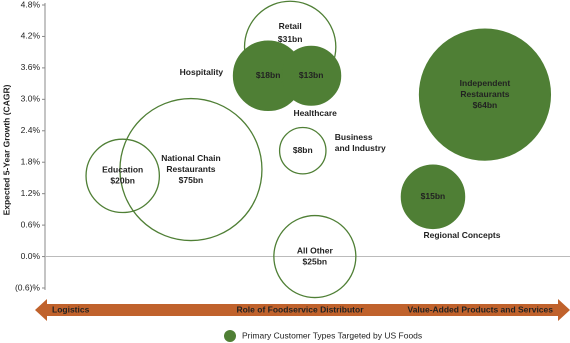 The height and width of the screenshot is (343, 570). I want to click on bubble-size-label: $18bn, so click(268, 75).